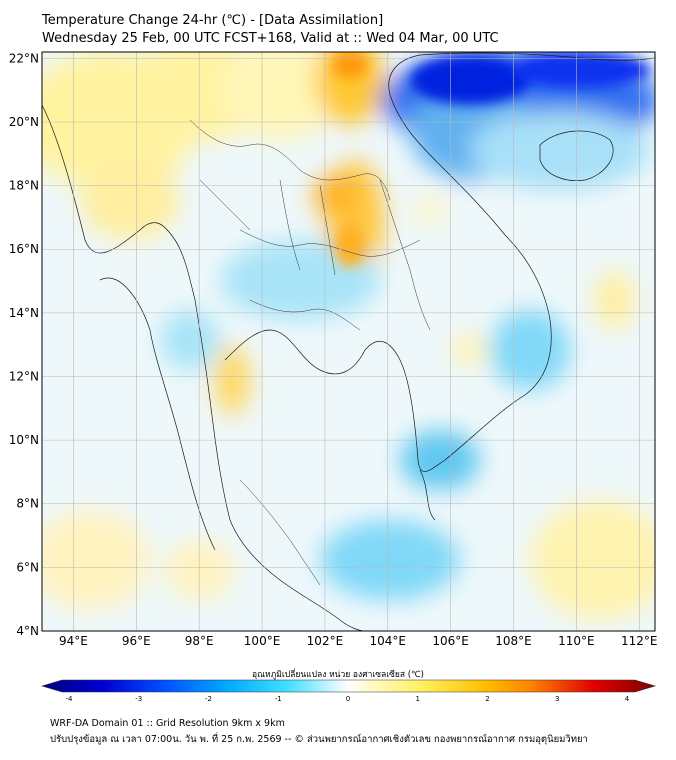 The width and height of the screenshot is (676, 760). Describe the element at coordinates (418, 699) in the screenshot. I see `colorbar-tick-label: 1` at that location.